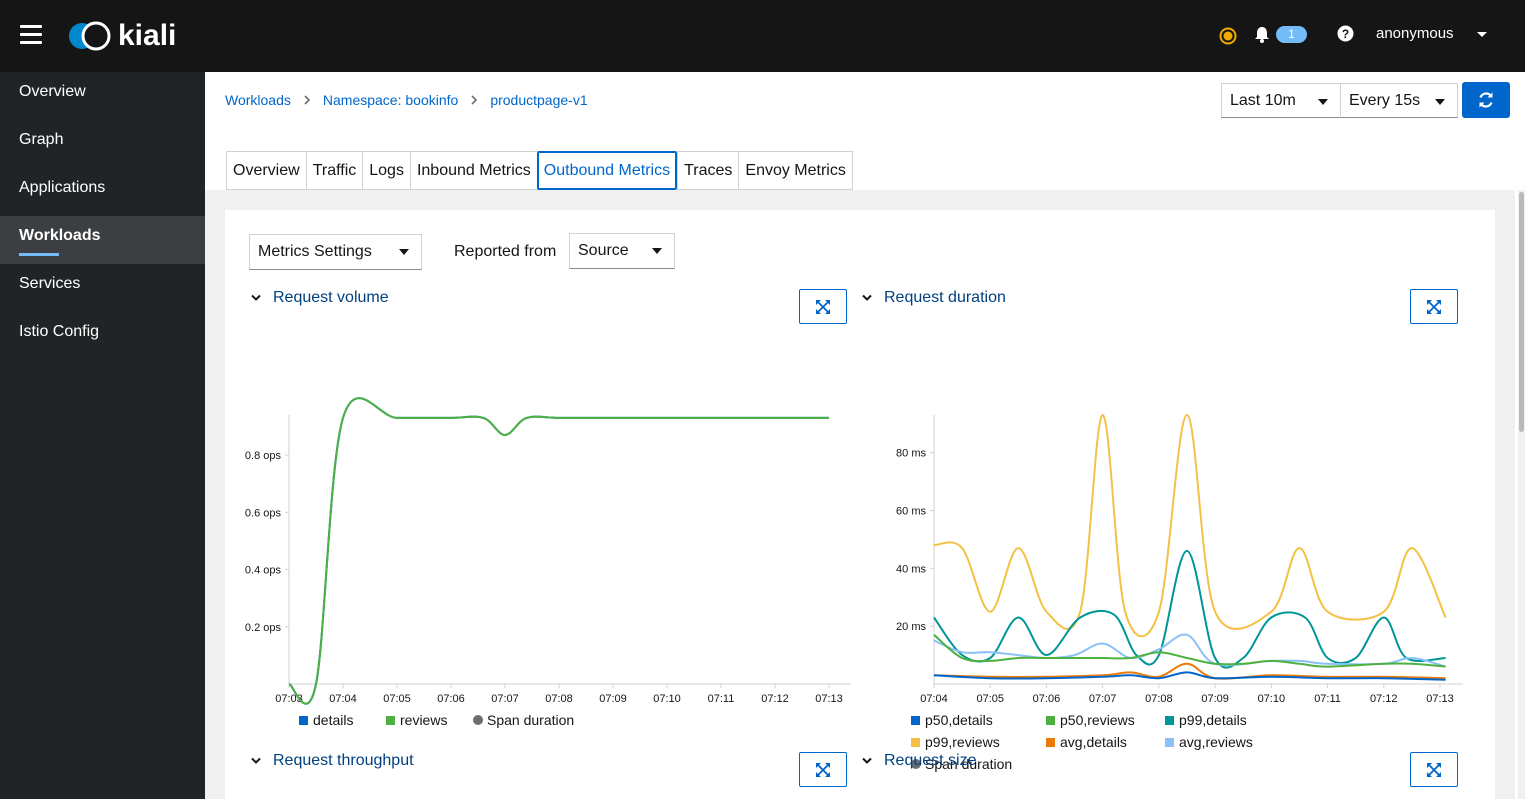 The image size is (1525, 799). I want to click on sidebar-item-istio-config: Istio Config, so click(59, 331).